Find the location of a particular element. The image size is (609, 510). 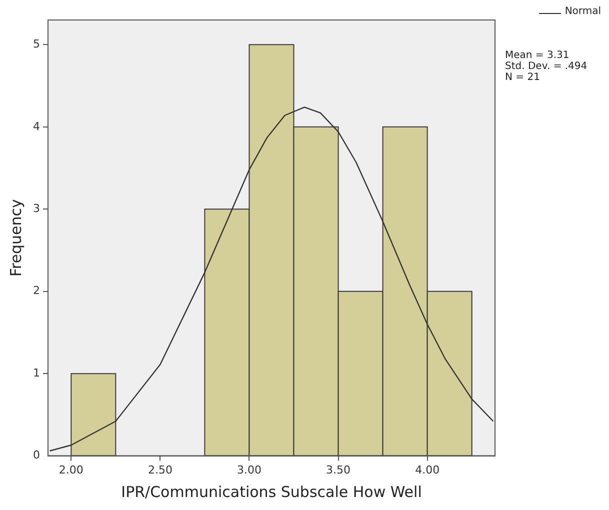

x-tick-label: 2.50 is located at coordinates (160, 469).